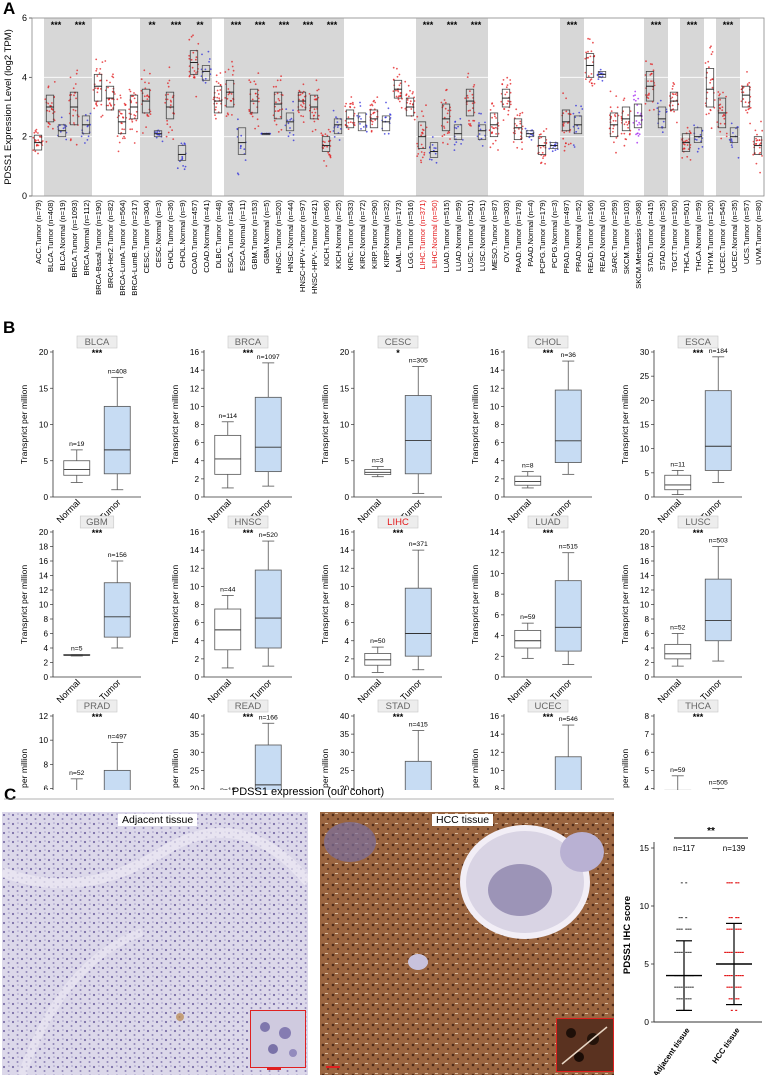 The width and height of the screenshot is (766, 1076). I want to click on y-tick-label: 20, so click(44, 352).